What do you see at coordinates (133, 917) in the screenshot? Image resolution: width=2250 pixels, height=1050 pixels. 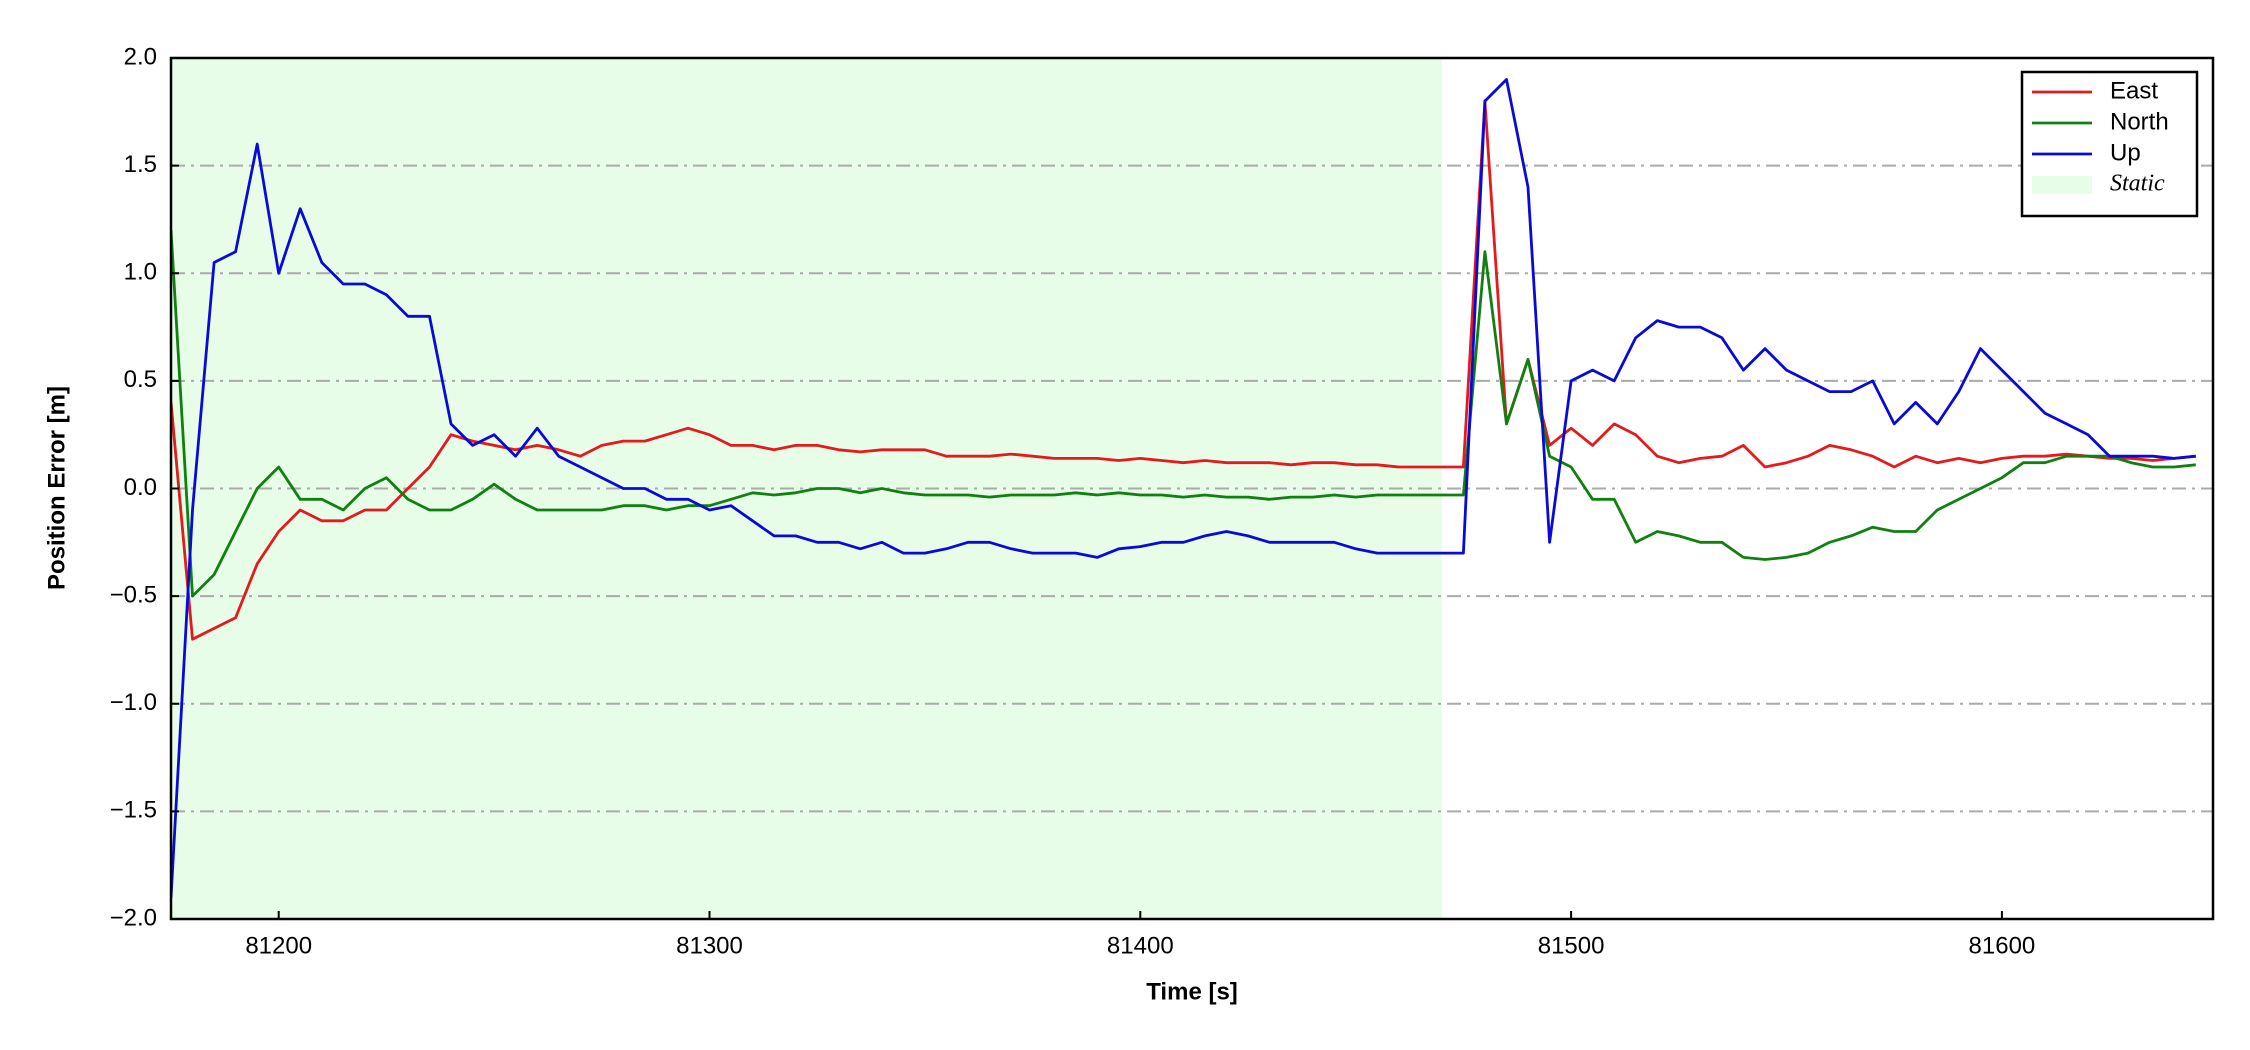 I see `y-tick-label: −2.0` at bounding box center [133, 917].